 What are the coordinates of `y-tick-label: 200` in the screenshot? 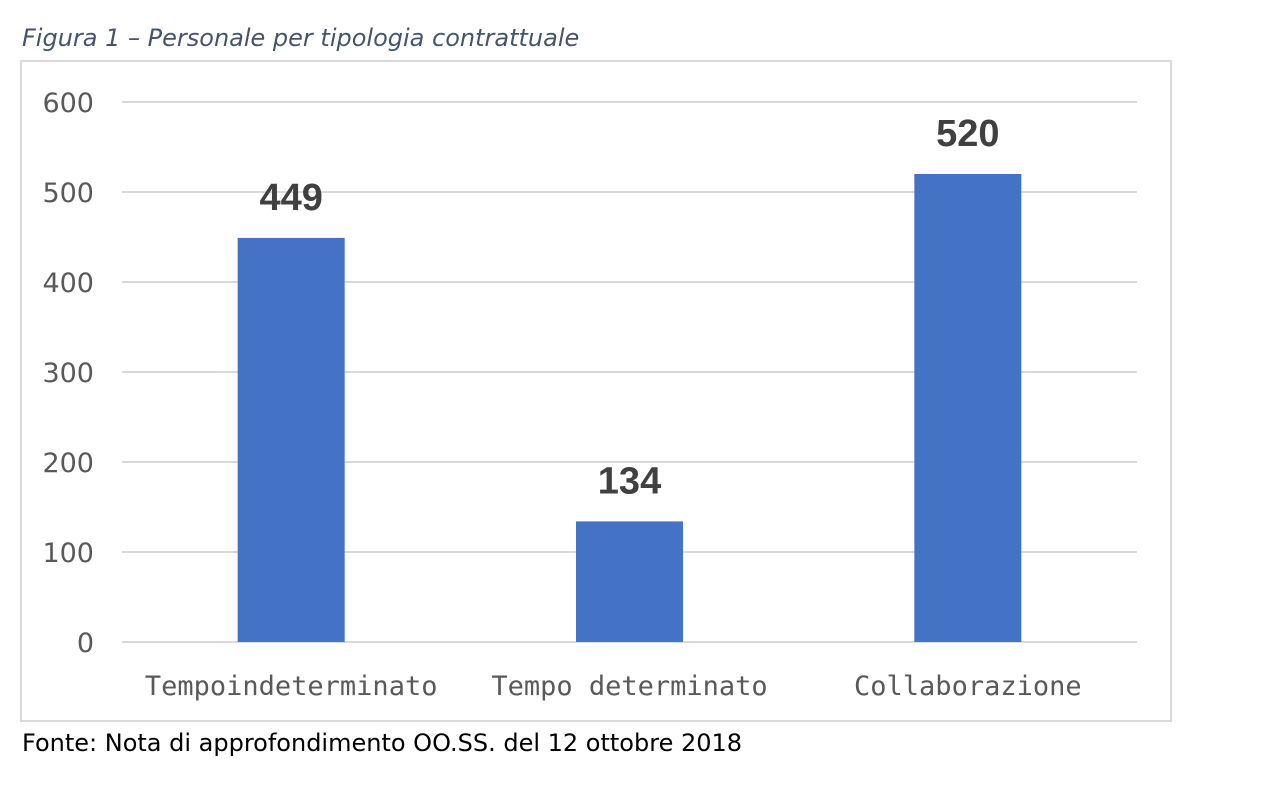 It's located at (68, 463).